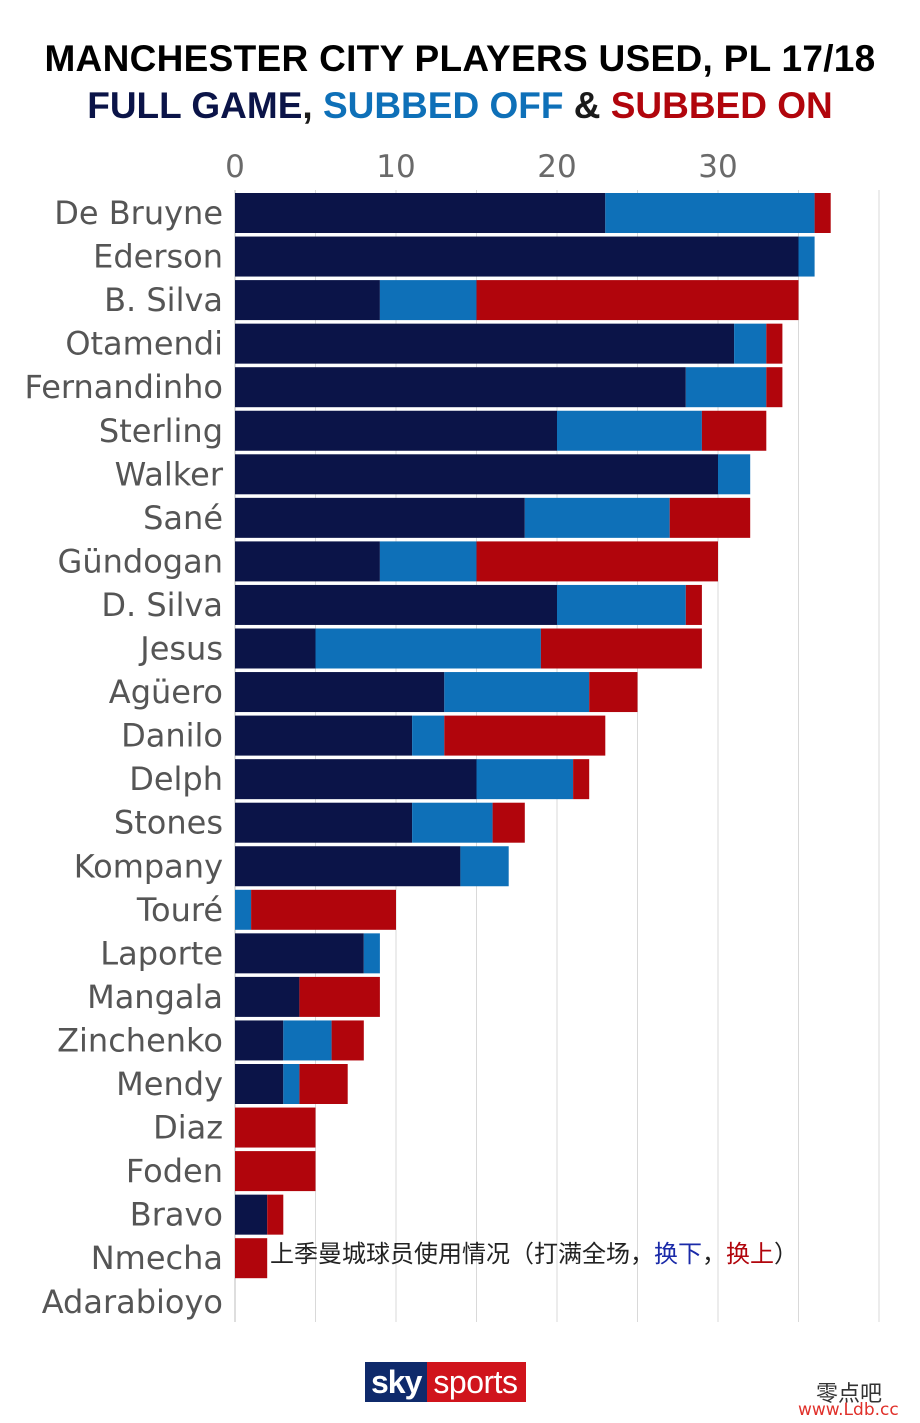 This screenshot has width=920, height=1423. What do you see at coordinates (172, 736) in the screenshot?
I see `player-label: Danilo` at bounding box center [172, 736].